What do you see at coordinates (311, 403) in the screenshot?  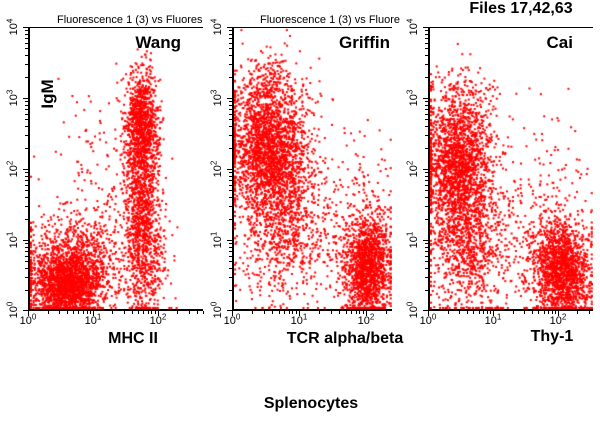 I see `figure-caption-splenocytes: Splenocytes` at bounding box center [311, 403].